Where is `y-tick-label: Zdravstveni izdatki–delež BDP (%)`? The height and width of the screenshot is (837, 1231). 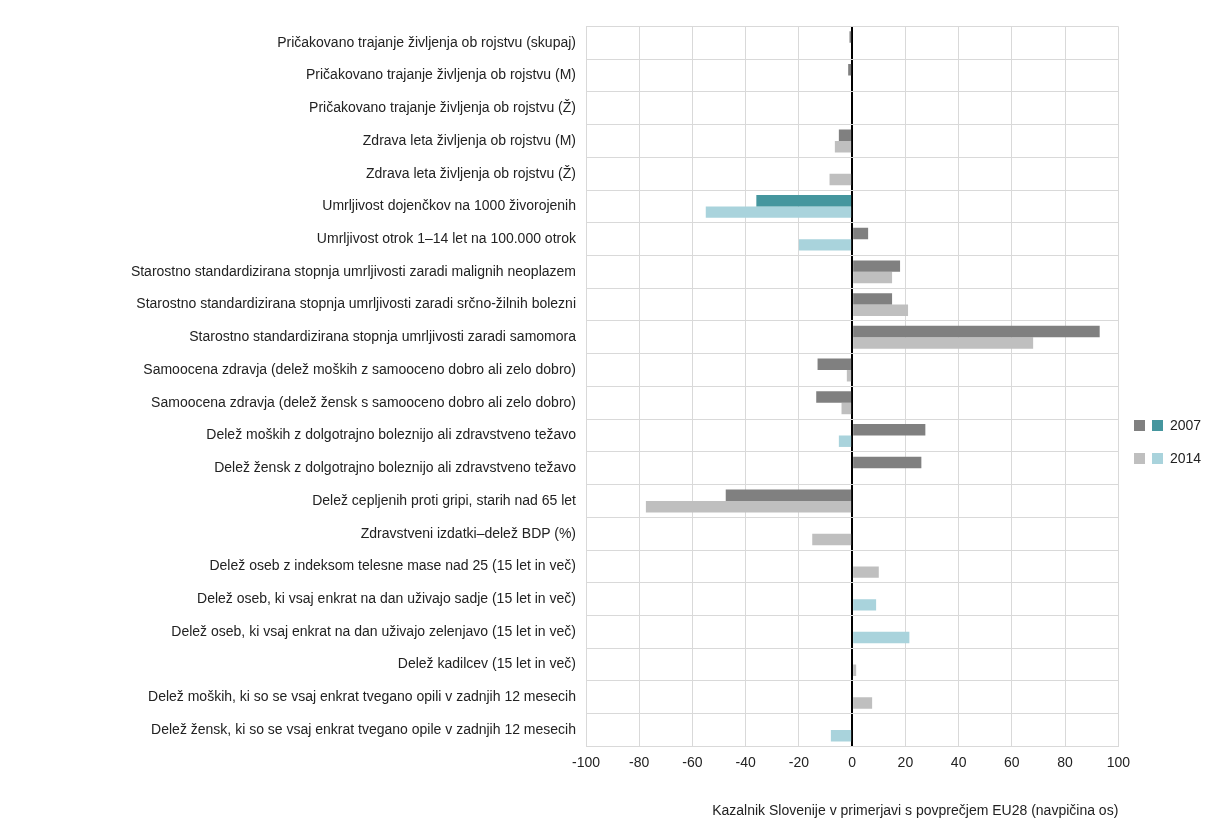 y-tick-label: Zdravstveni izdatki–delež BDP (%) is located at coordinates (468, 532).